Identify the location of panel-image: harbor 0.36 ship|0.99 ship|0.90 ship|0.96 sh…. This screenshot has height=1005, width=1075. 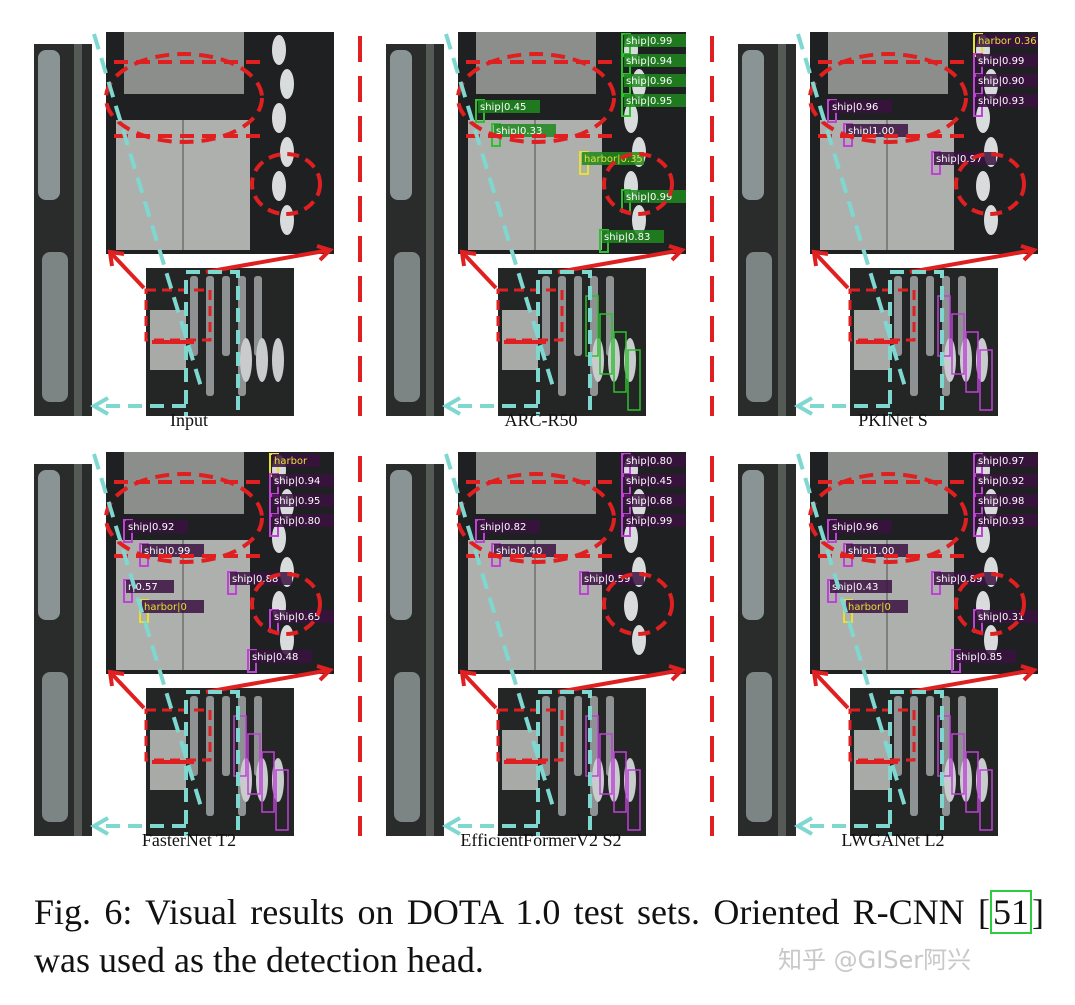
(888, 224).